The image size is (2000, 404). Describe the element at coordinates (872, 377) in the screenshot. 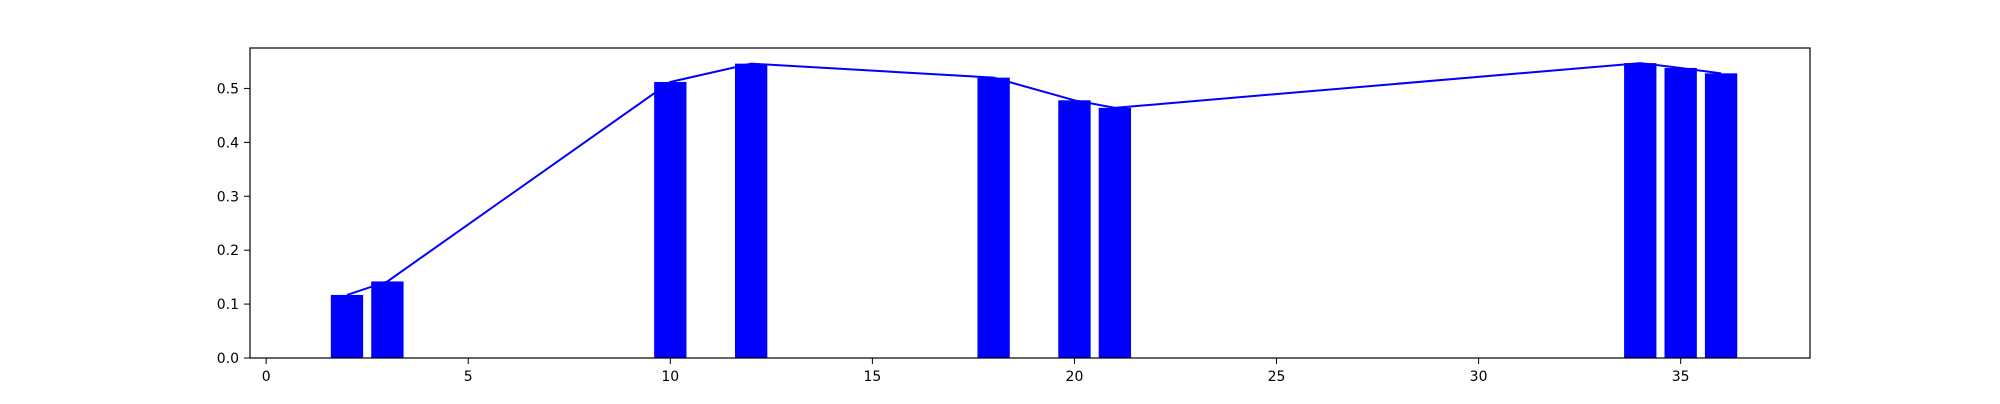

I see `x-tick-label-3: 15` at that location.